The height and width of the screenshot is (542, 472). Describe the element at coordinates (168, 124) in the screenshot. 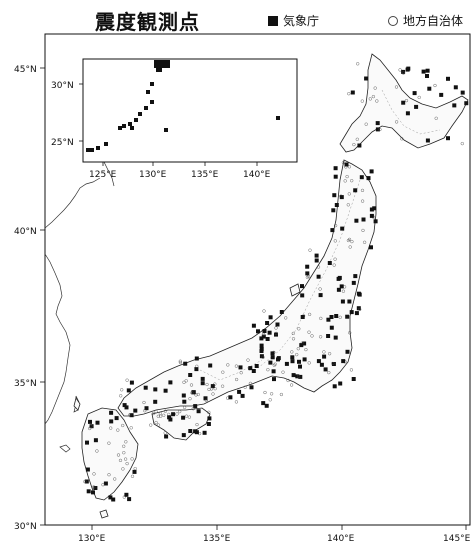

I see `inset-ticks` at that location.